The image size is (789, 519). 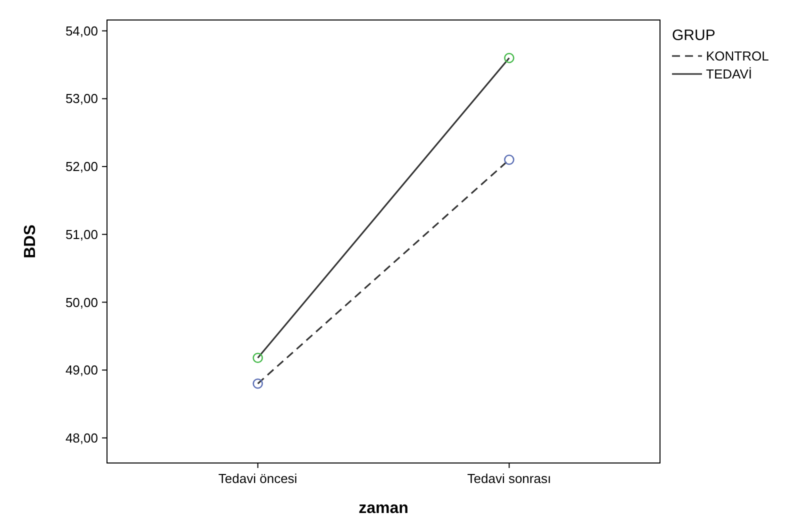 What do you see at coordinates (81, 302) in the screenshot?
I see `y-tick-label: 50,00` at bounding box center [81, 302].